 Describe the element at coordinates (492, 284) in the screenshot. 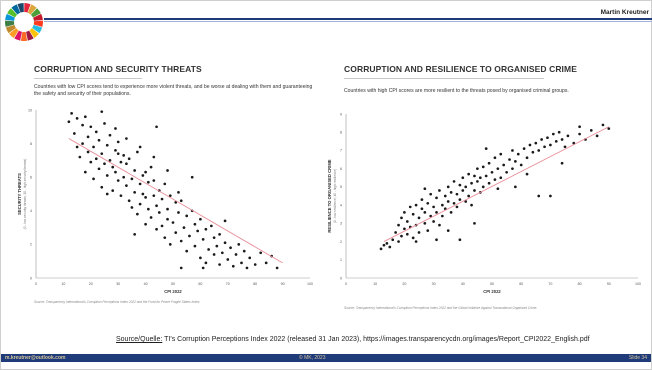

I see `x-tick-label: 50` at that location.